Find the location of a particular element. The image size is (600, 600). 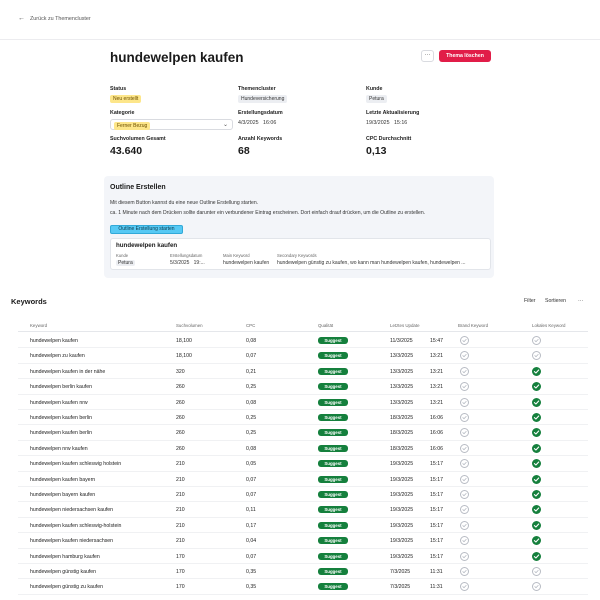

update-date-cell: 11/3/2025 is located at coordinates (401, 341).